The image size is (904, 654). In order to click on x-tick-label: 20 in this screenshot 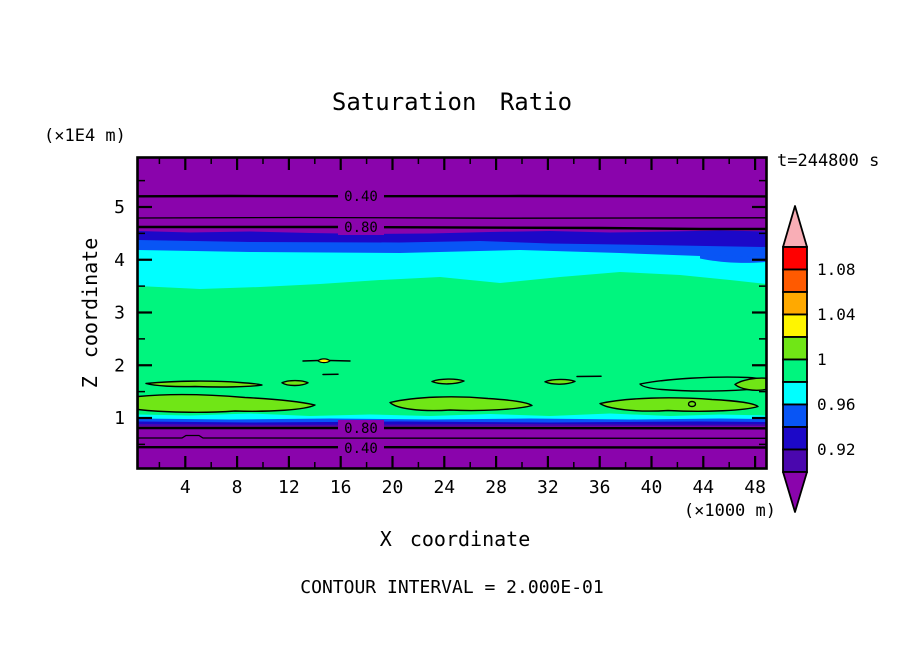, I will do `click(393, 487)`.